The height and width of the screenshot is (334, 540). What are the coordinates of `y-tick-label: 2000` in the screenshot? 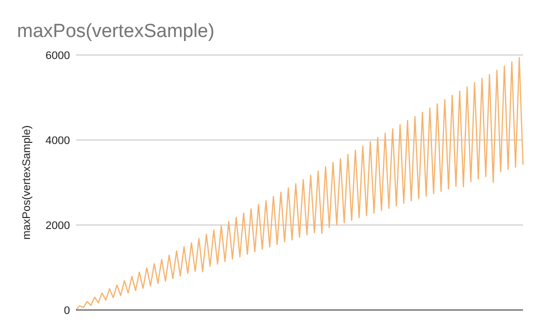 It's located at (58, 226).